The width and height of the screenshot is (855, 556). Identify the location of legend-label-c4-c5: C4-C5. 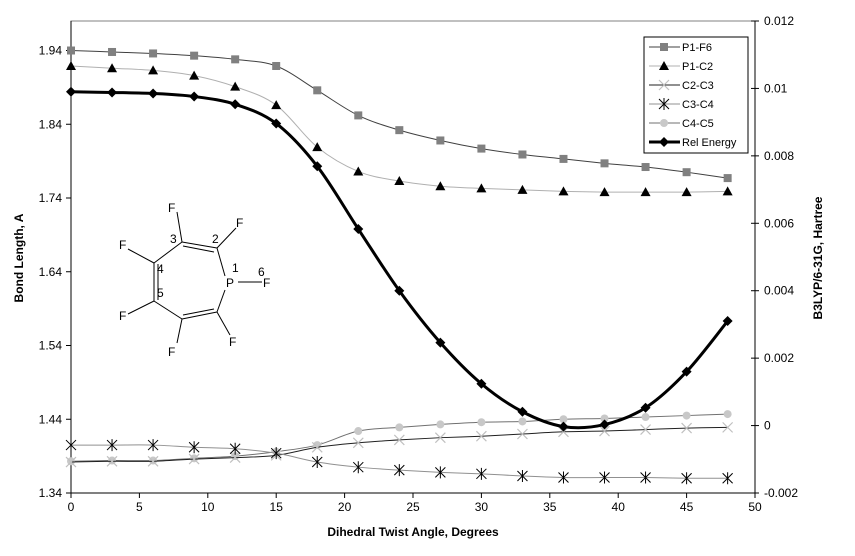
(698, 124).